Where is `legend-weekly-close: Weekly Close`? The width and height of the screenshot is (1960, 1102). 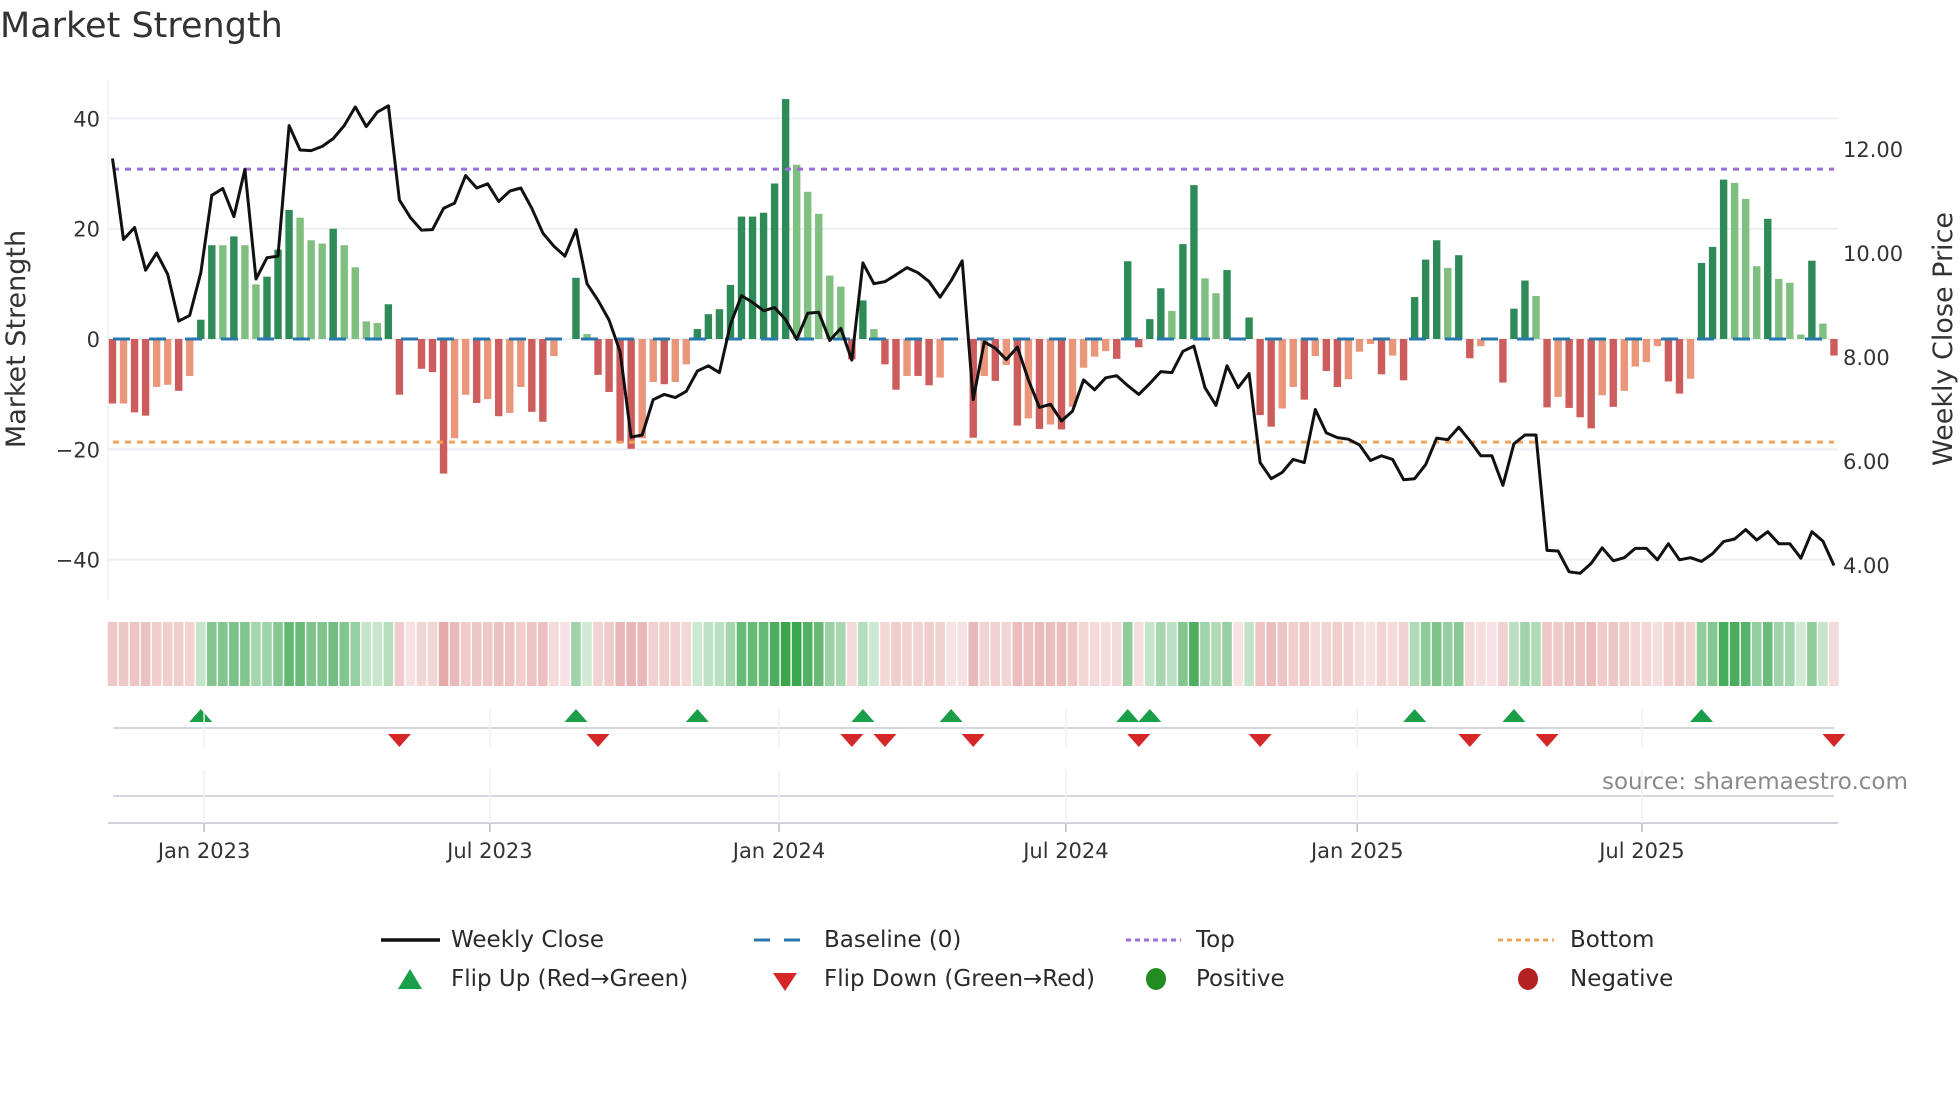
legend-weekly-close: Weekly Close is located at coordinates (527, 940).